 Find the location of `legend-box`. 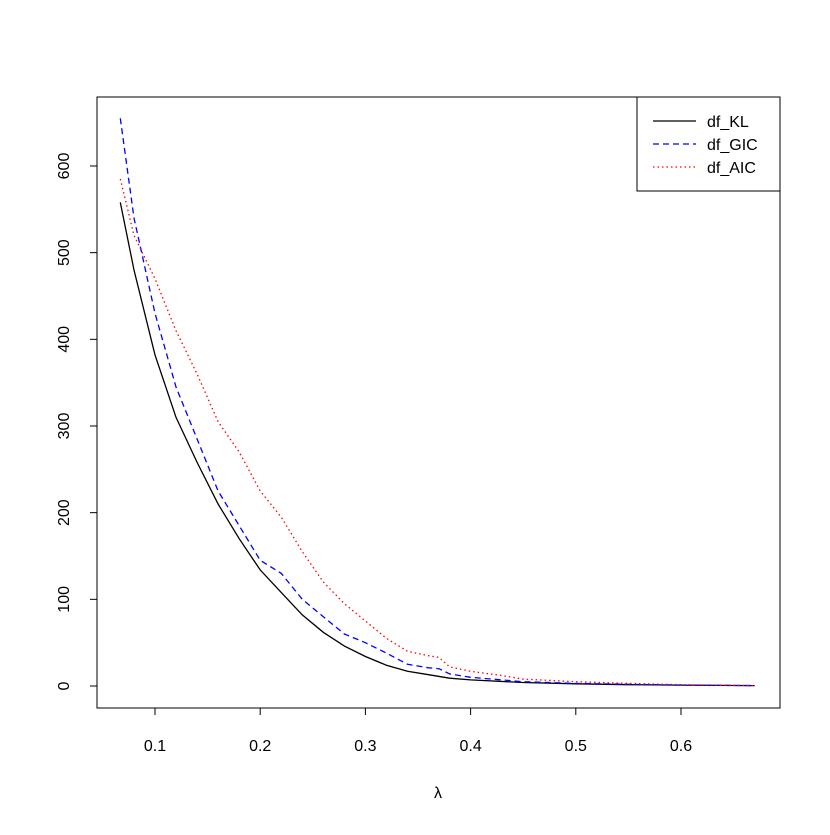

legend-box is located at coordinates (708, 144).